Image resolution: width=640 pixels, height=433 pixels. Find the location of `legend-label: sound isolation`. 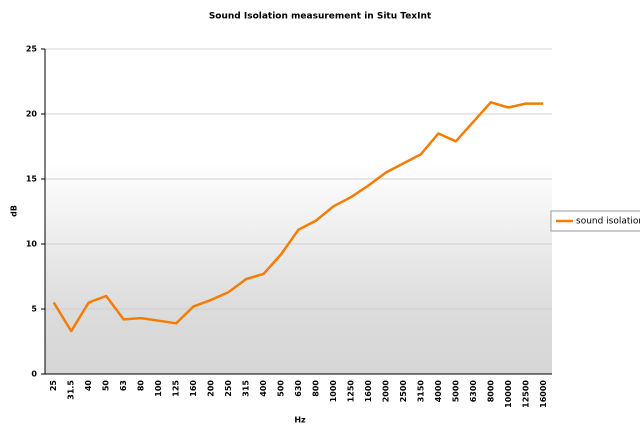

legend-label: sound isolation is located at coordinates (608, 222).